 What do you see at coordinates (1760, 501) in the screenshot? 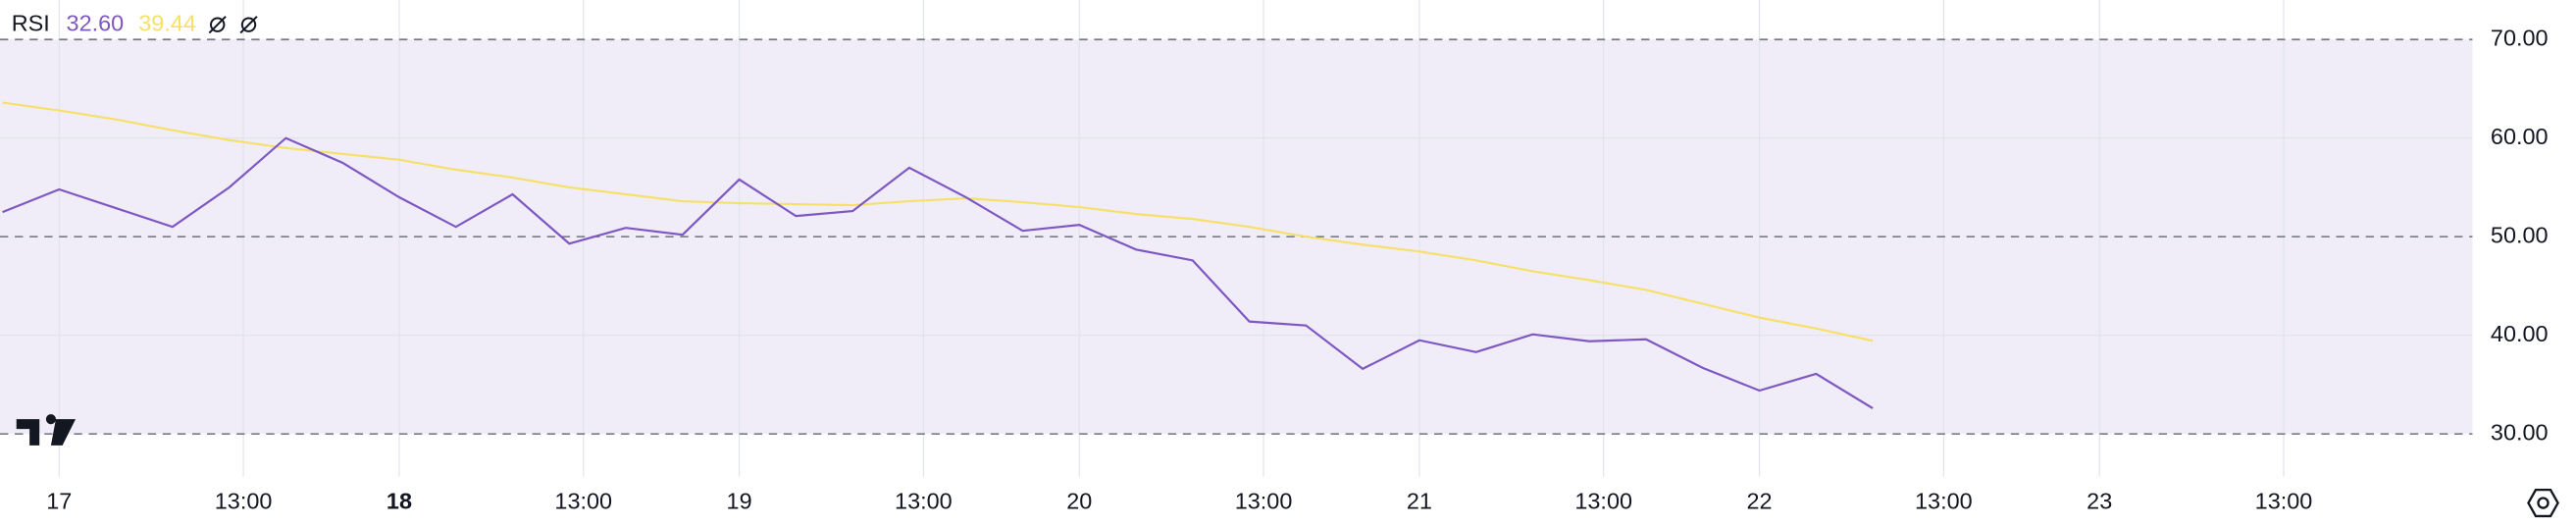
I see `x-tick-label: 22` at bounding box center [1760, 501].